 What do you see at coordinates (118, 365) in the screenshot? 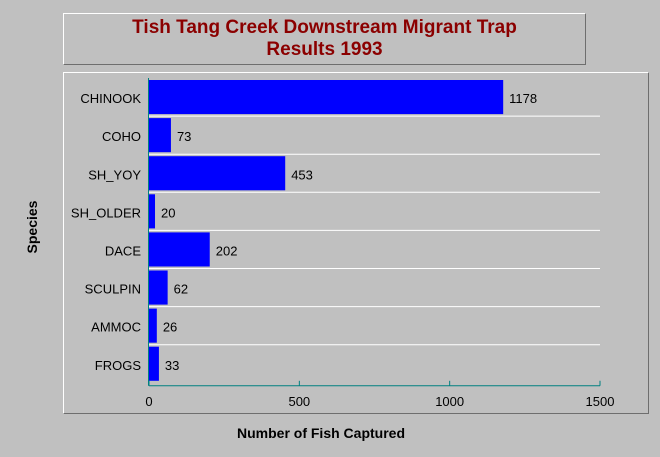
I see `category-label: FROGS` at bounding box center [118, 365].